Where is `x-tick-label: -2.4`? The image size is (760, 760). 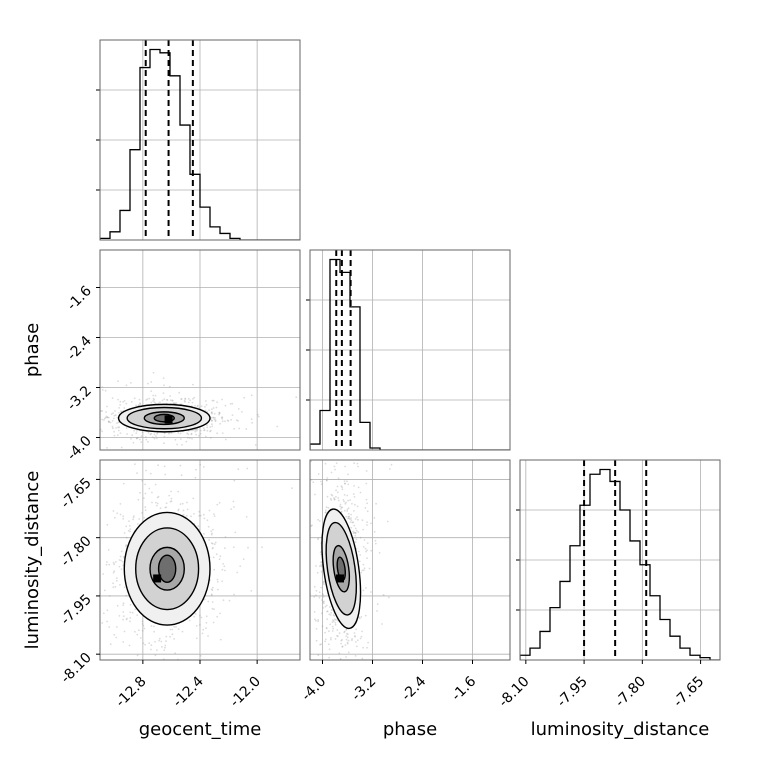
x-tick-label: -2.4 is located at coordinates (414, 688).